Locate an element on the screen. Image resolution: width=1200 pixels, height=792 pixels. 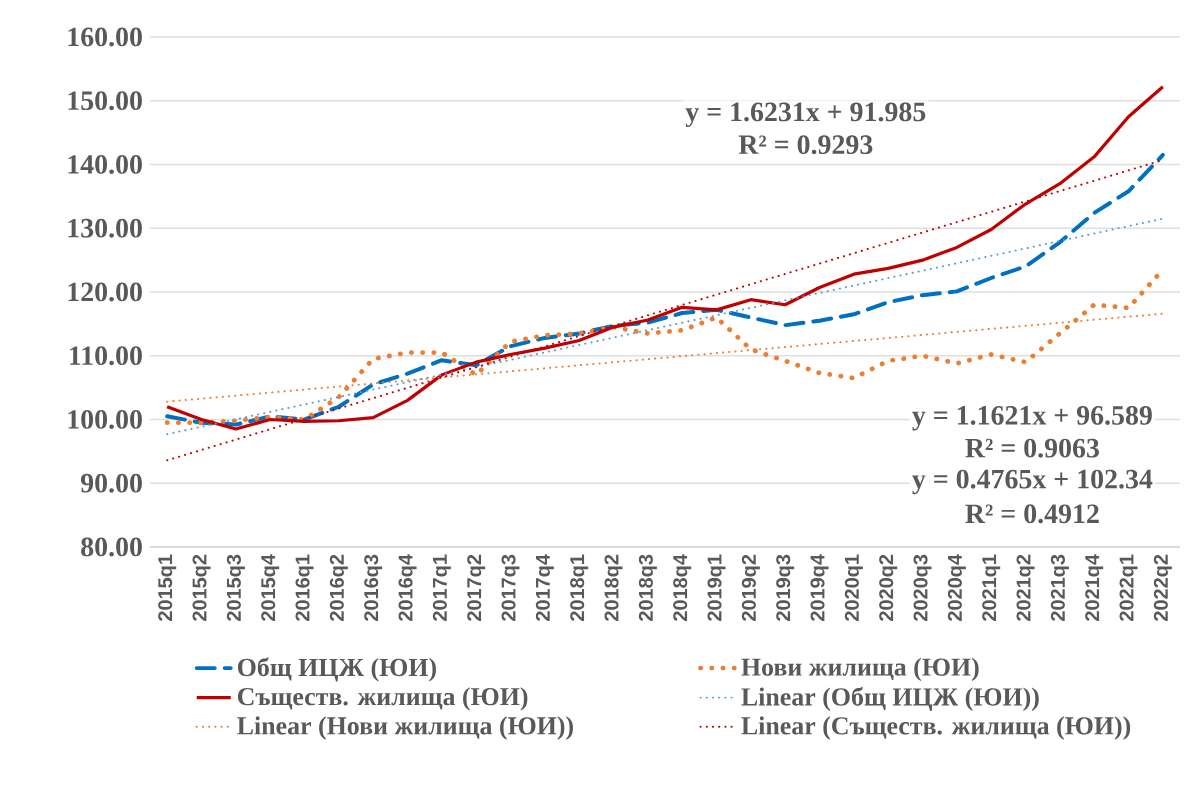
x-tick-label: 2017q4 is located at coordinates (544, 587).